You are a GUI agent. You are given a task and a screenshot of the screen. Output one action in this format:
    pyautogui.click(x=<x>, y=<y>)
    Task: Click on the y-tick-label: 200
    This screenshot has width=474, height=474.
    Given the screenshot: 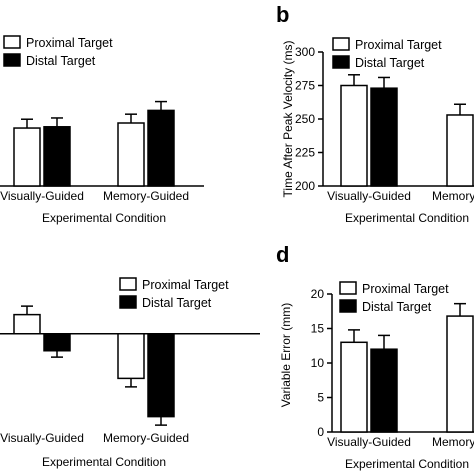 What is the action you would take?
    pyautogui.click(x=305, y=186)
    